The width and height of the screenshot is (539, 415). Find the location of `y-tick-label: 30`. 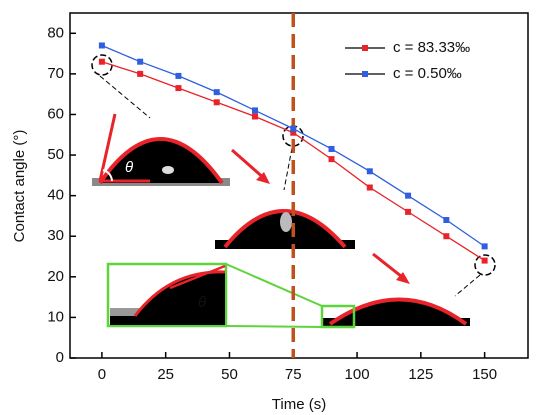

y-tick-label: 30 is located at coordinates (55, 235).